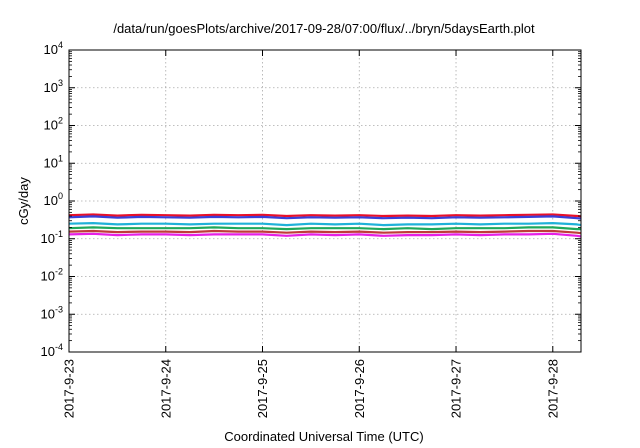 This screenshot has height=448, width=640. Describe the element at coordinates (552, 388) in the screenshot. I see `x-tick-label: 2017-9-28` at that location.